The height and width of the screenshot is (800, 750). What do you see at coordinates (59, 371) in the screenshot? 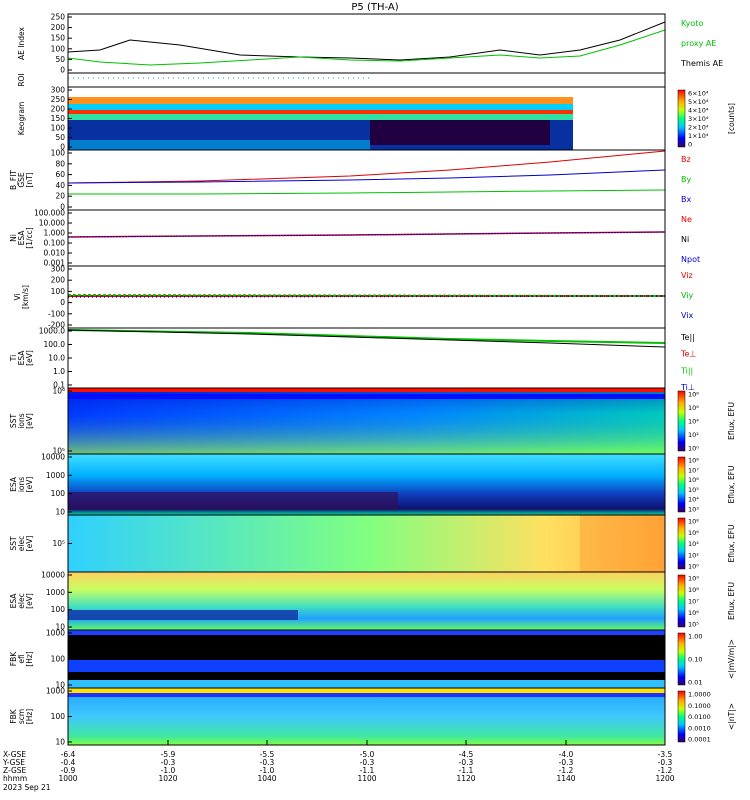
I see `ti-tick-label: 1.0` at bounding box center [59, 371].